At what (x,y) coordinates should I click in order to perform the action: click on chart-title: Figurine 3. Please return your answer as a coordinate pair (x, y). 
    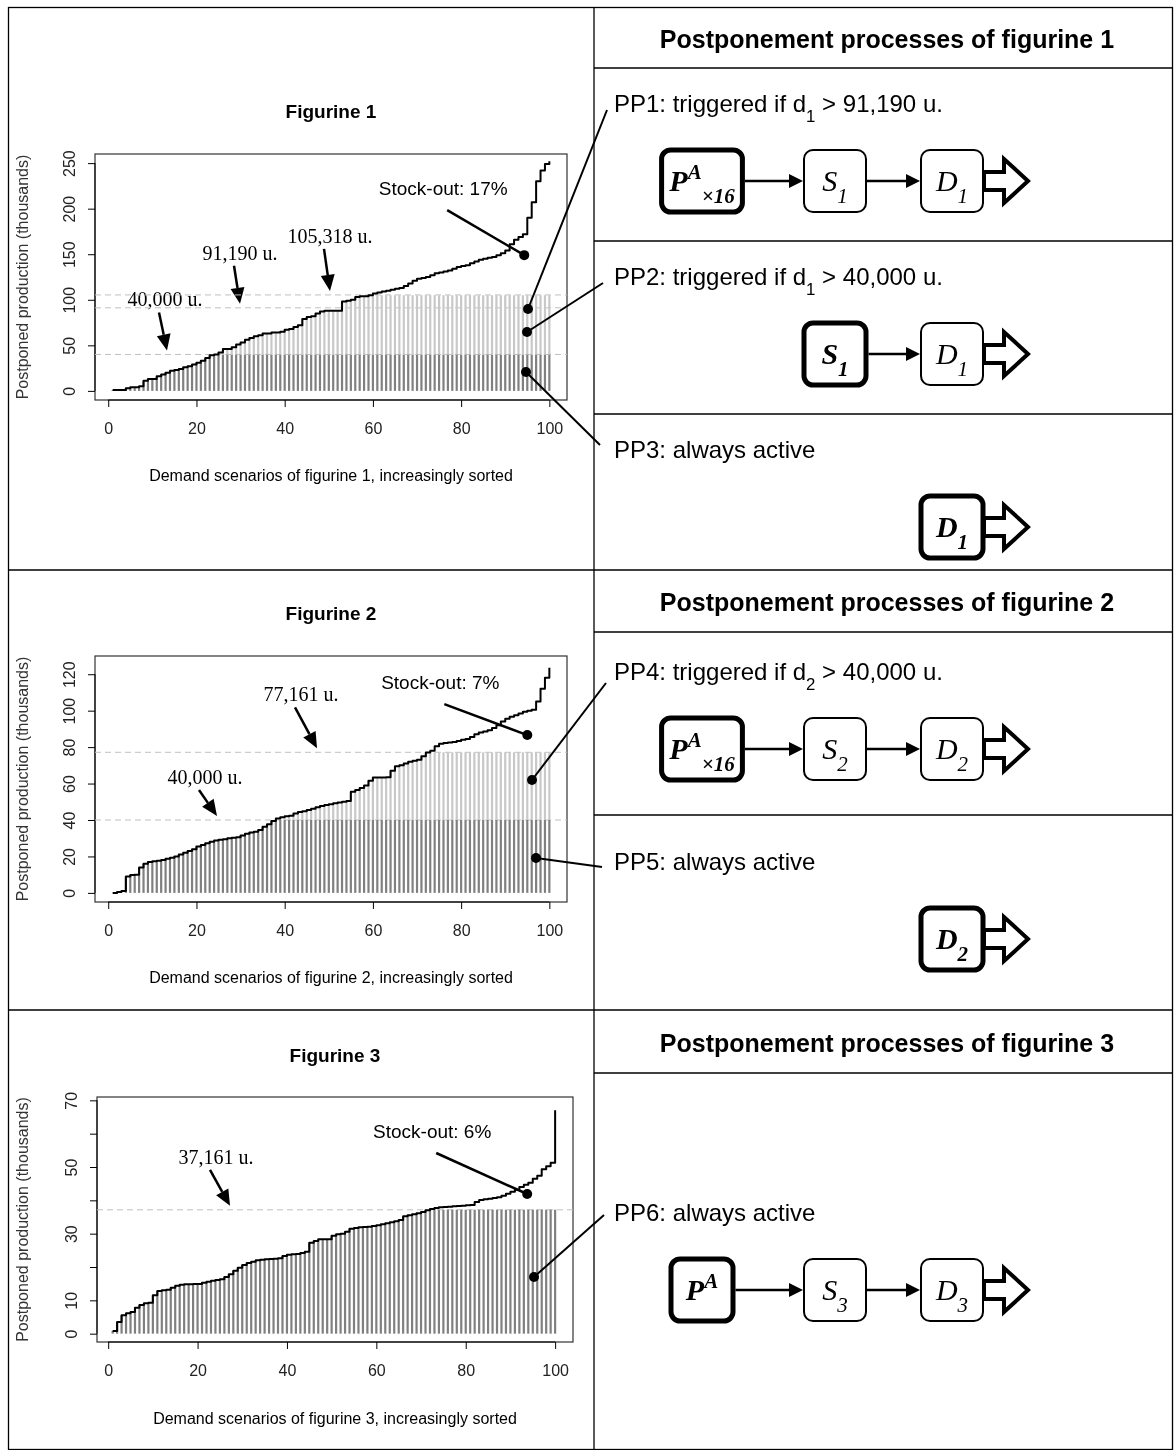
    Looking at the image, I should click on (335, 1055).